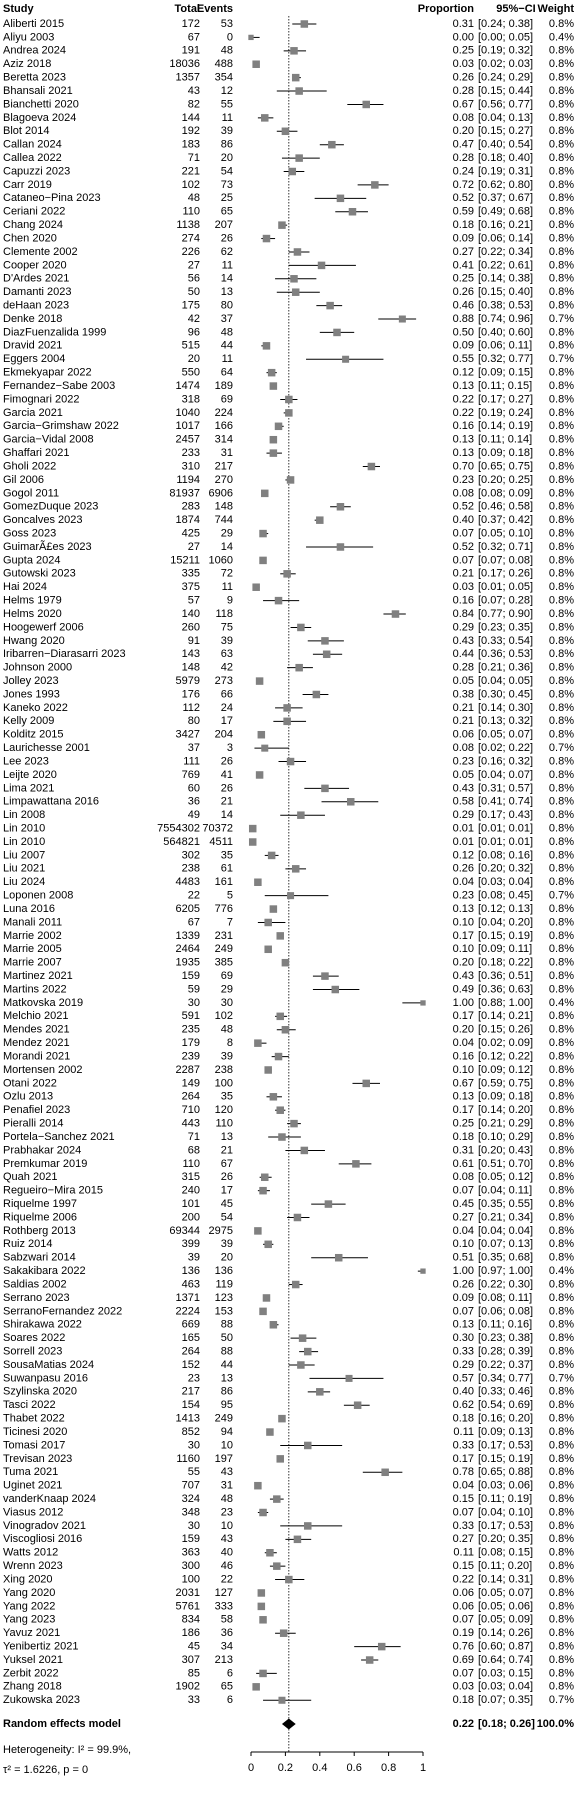  I want to click on study-name: Marrie 2005, so click(32, 949).